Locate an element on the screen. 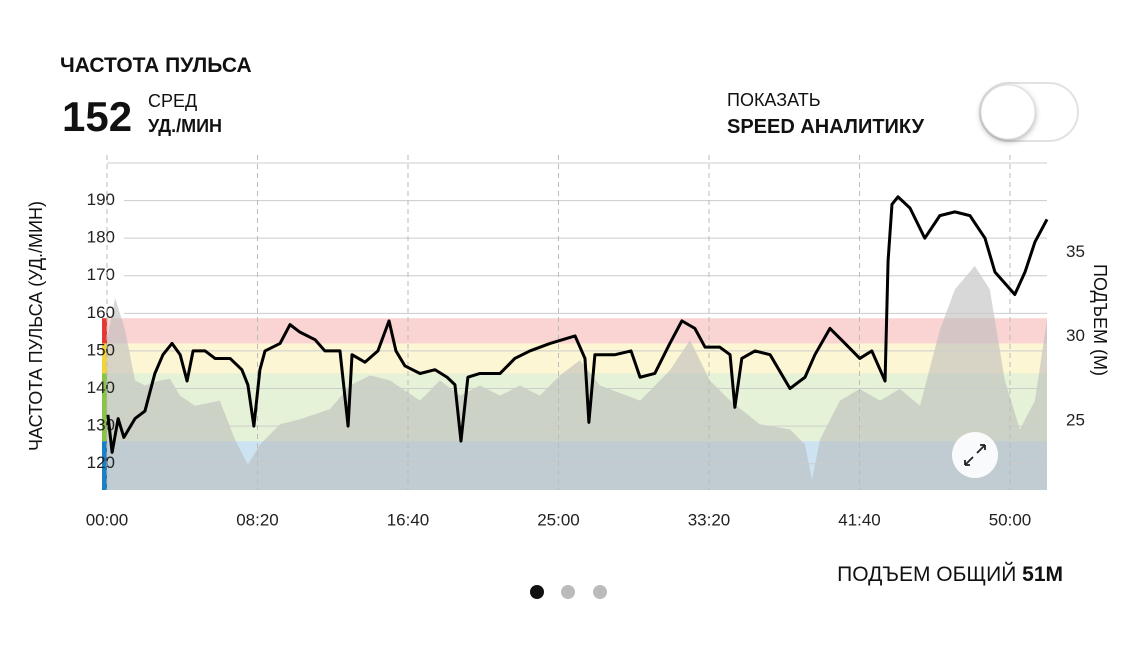  x-tick-label: 08:20 is located at coordinates (257, 519).